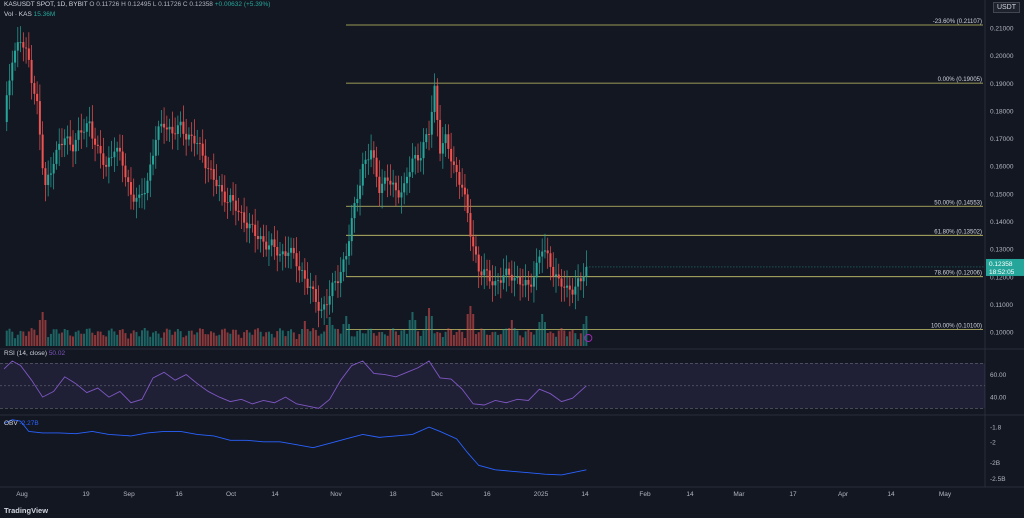 The image size is (1024, 518). I want to click on obv-legend: OBV -2.27B, so click(21, 424).